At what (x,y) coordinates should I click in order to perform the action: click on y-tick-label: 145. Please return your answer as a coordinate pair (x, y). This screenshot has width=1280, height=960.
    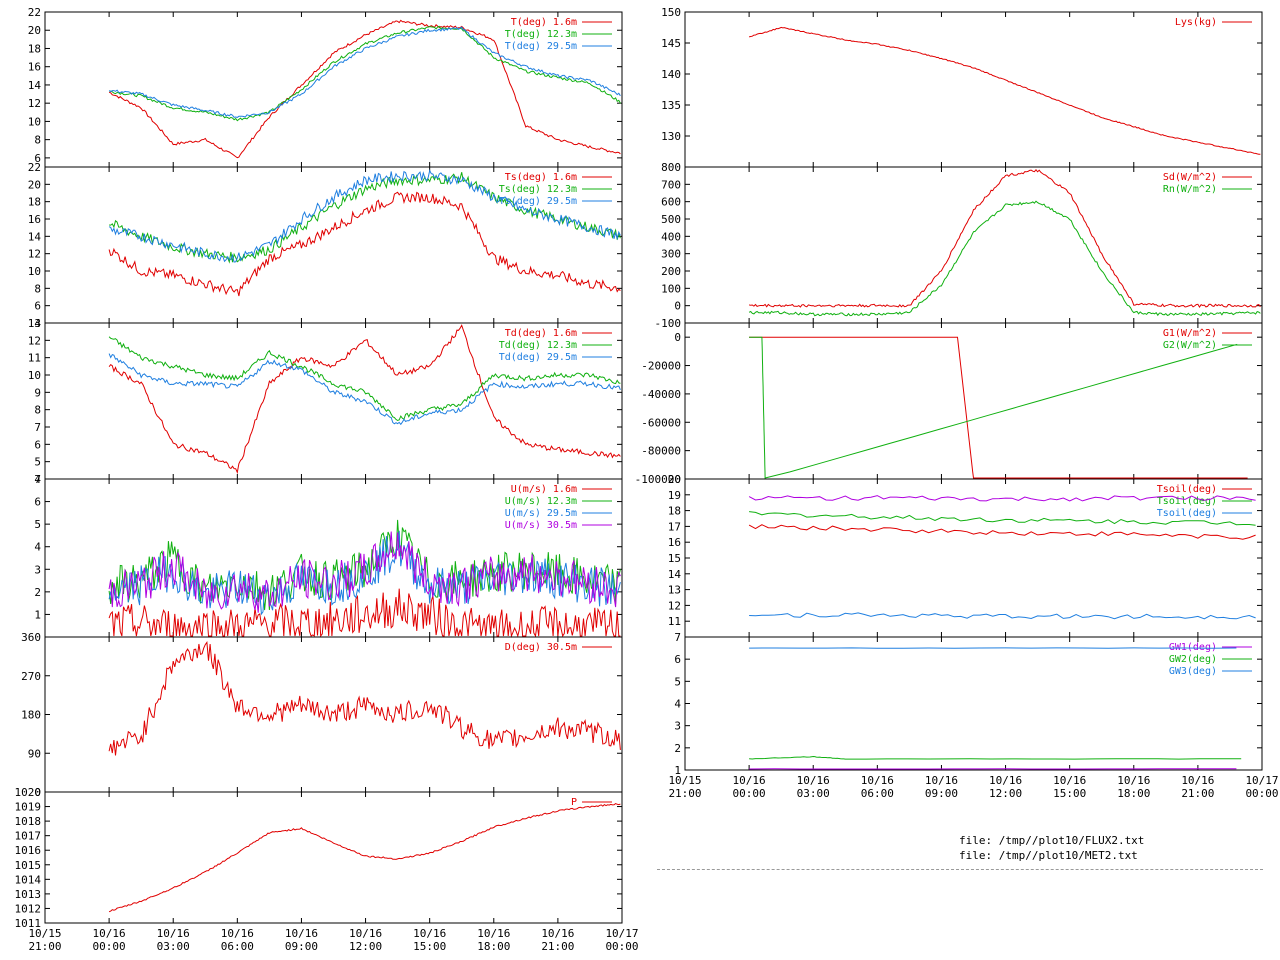
    Looking at the image, I should click on (671, 43).